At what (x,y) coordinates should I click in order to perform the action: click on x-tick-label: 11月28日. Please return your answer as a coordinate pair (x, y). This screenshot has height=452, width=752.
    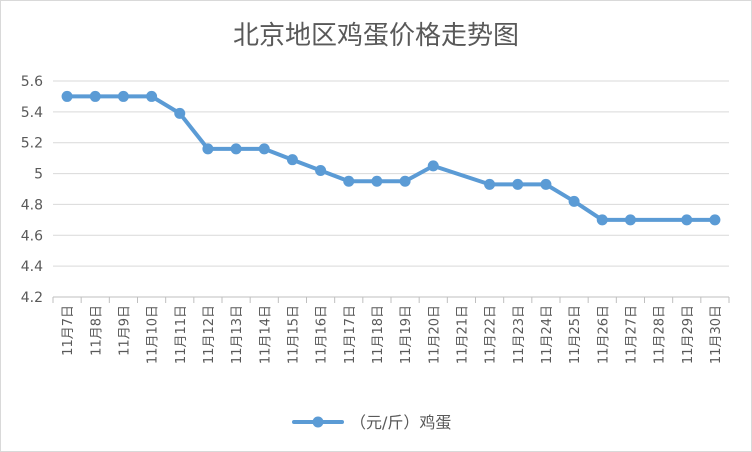
    Looking at the image, I should click on (660, 334).